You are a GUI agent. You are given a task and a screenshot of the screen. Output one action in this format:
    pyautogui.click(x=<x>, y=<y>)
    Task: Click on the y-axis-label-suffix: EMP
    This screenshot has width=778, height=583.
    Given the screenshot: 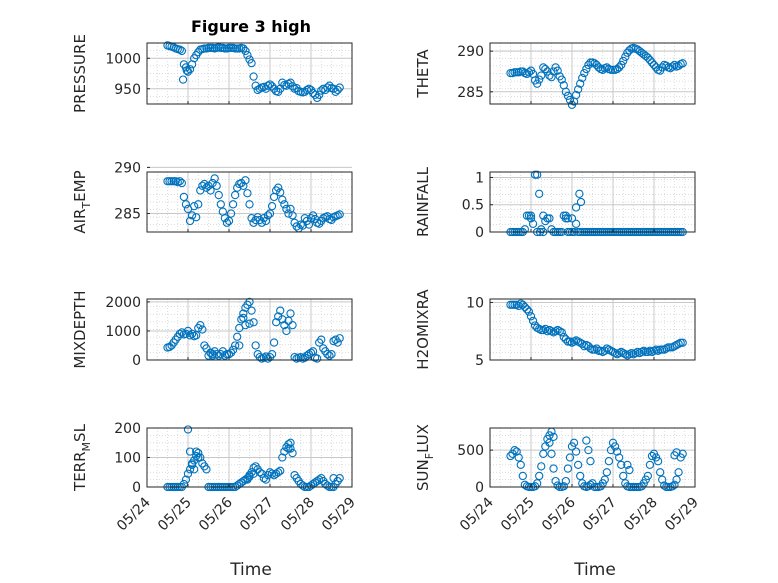 What is the action you would take?
    pyautogui.click(x=80, y=185)
    